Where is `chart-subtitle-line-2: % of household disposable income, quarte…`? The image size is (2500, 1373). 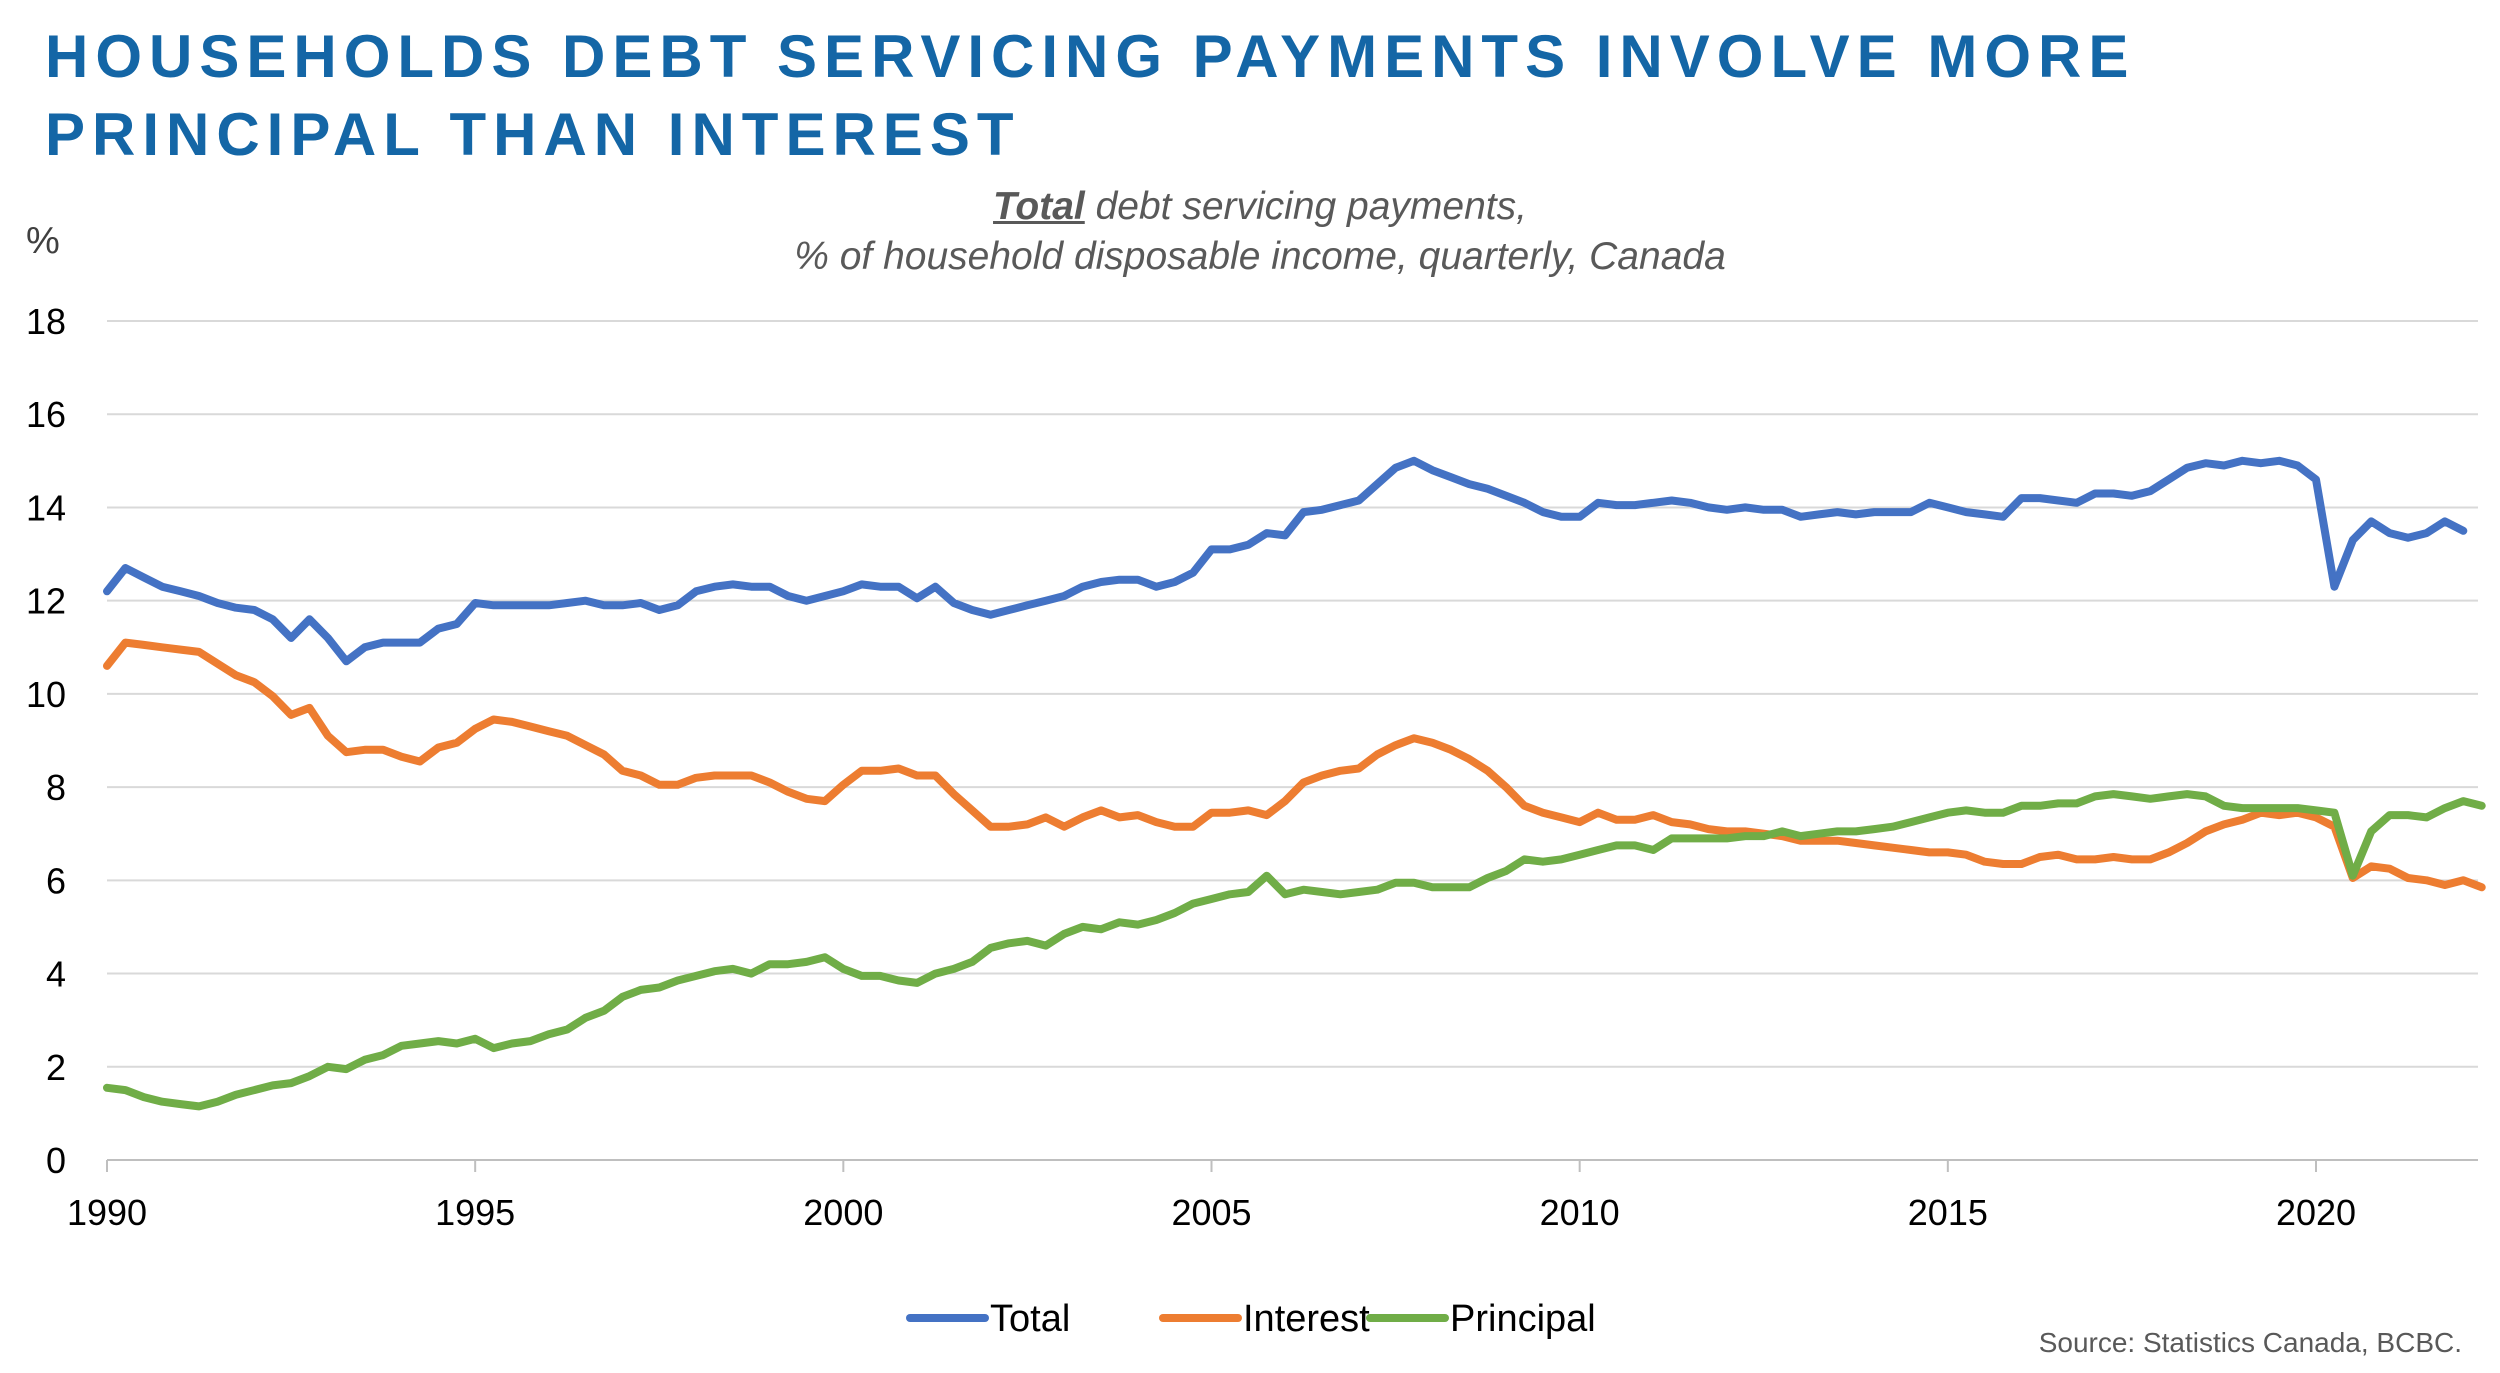 chart-subtitle-line-2: % of household disposable income, quarte… is located at coordinates (1260, 256).